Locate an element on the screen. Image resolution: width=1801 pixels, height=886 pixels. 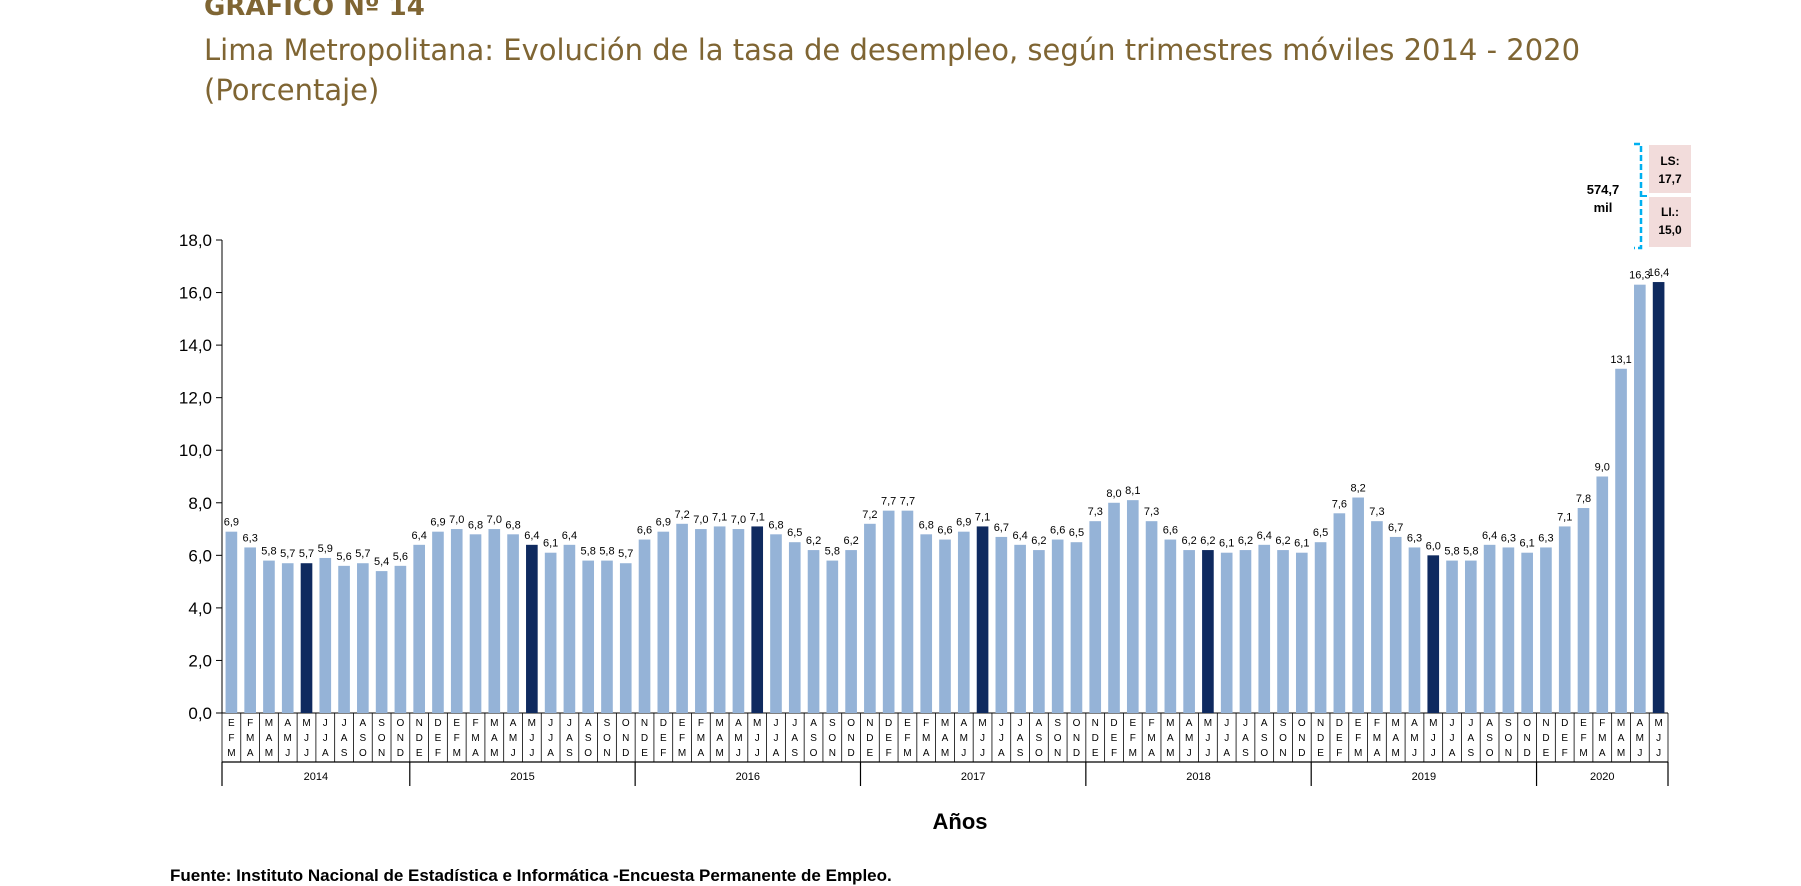
bar-value-label: 6,9 is located at coordinates (663, 523).